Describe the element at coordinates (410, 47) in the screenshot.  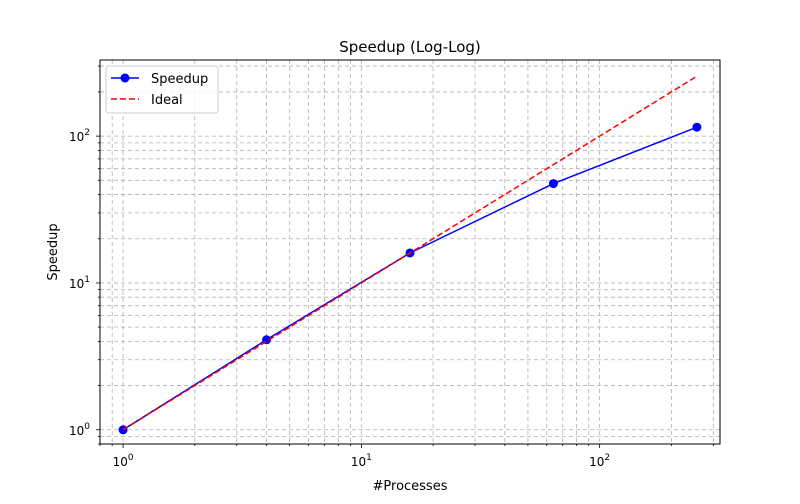
I see `chart-title: Speedup (Log-Log)` at that location.